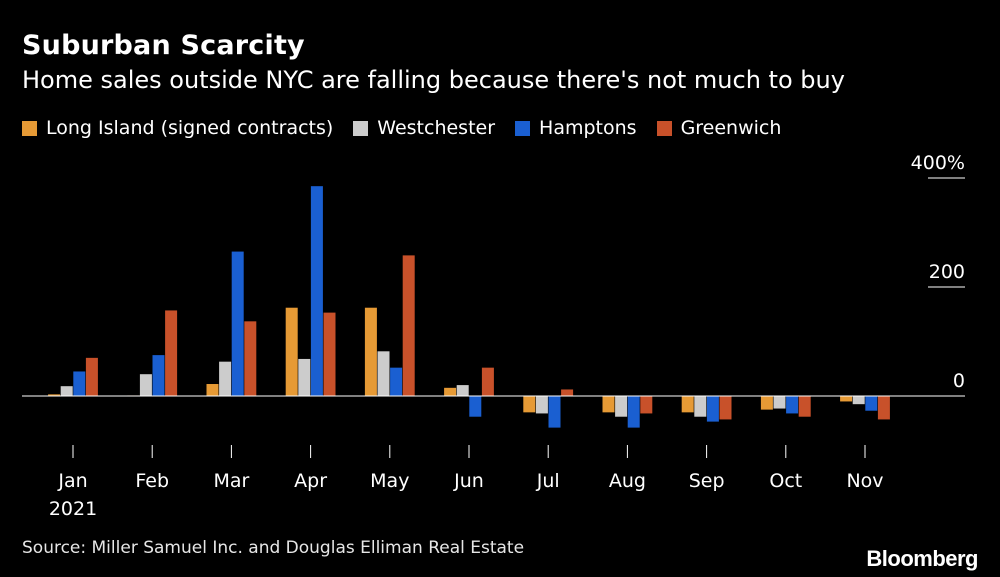 Image resolution: width=1000 pixels, height=577 pixels. Describe the element at coordinates (212, 390) in the screenshot. I see `bar-long-mar` at that location.